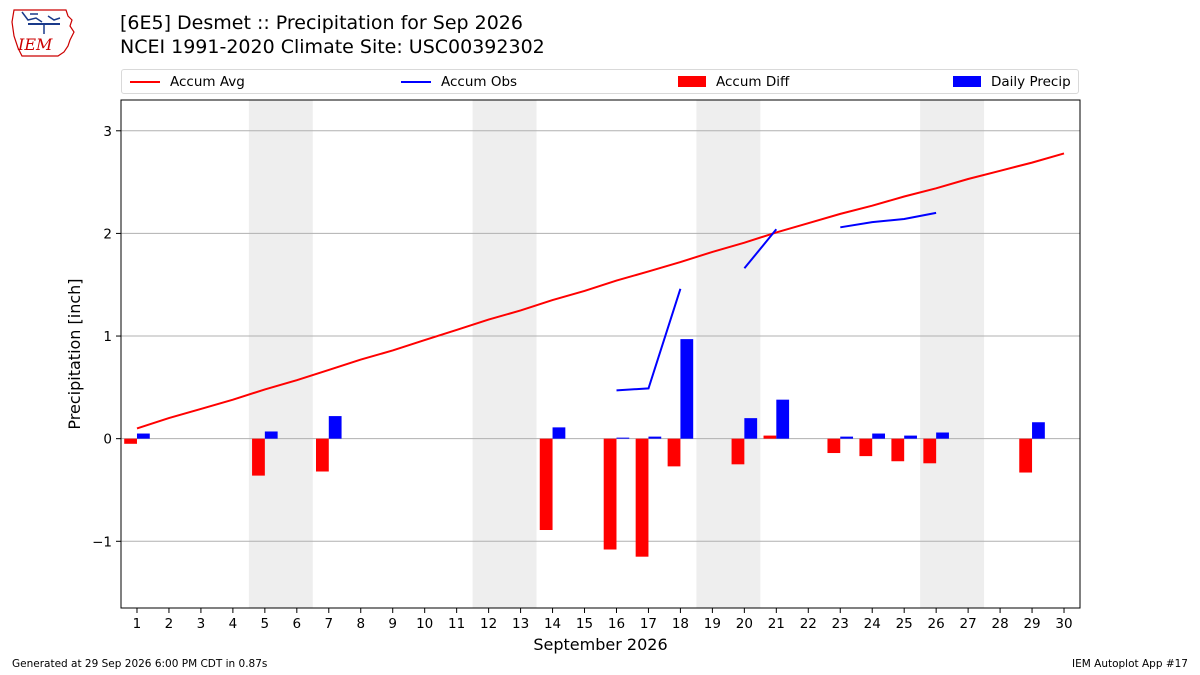 This screenshot has height=675, width=1200. I want to click on iem-logo: IEM, so click(43, 33).